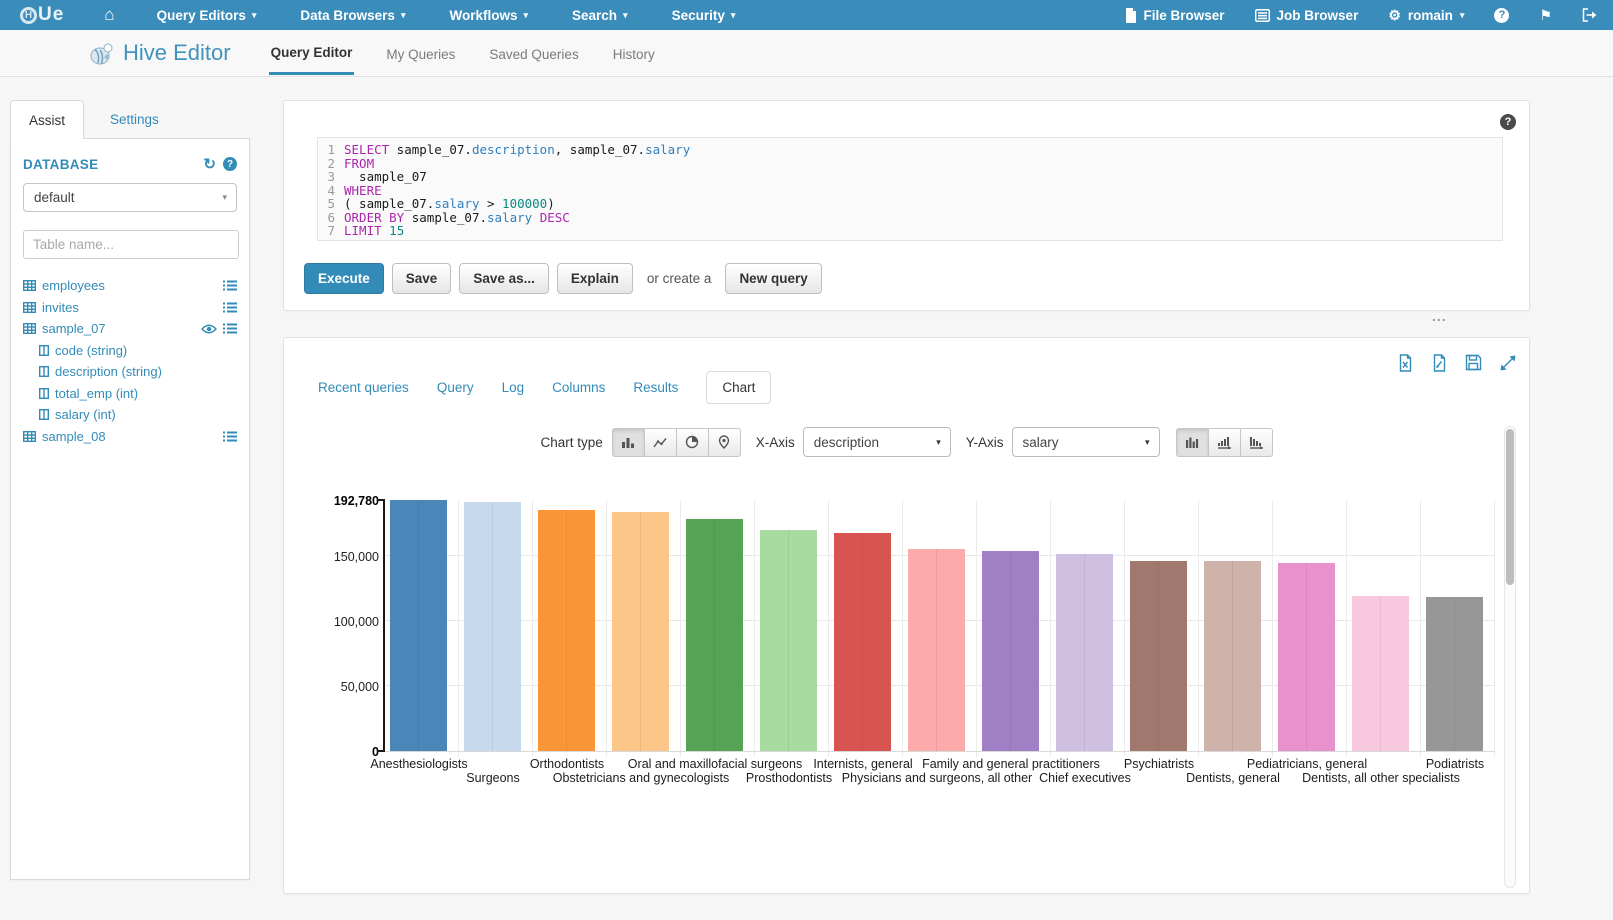 This screenshot has width=1613, height=920. I want to click on menu-search: Search ▾, so click(600, 15).